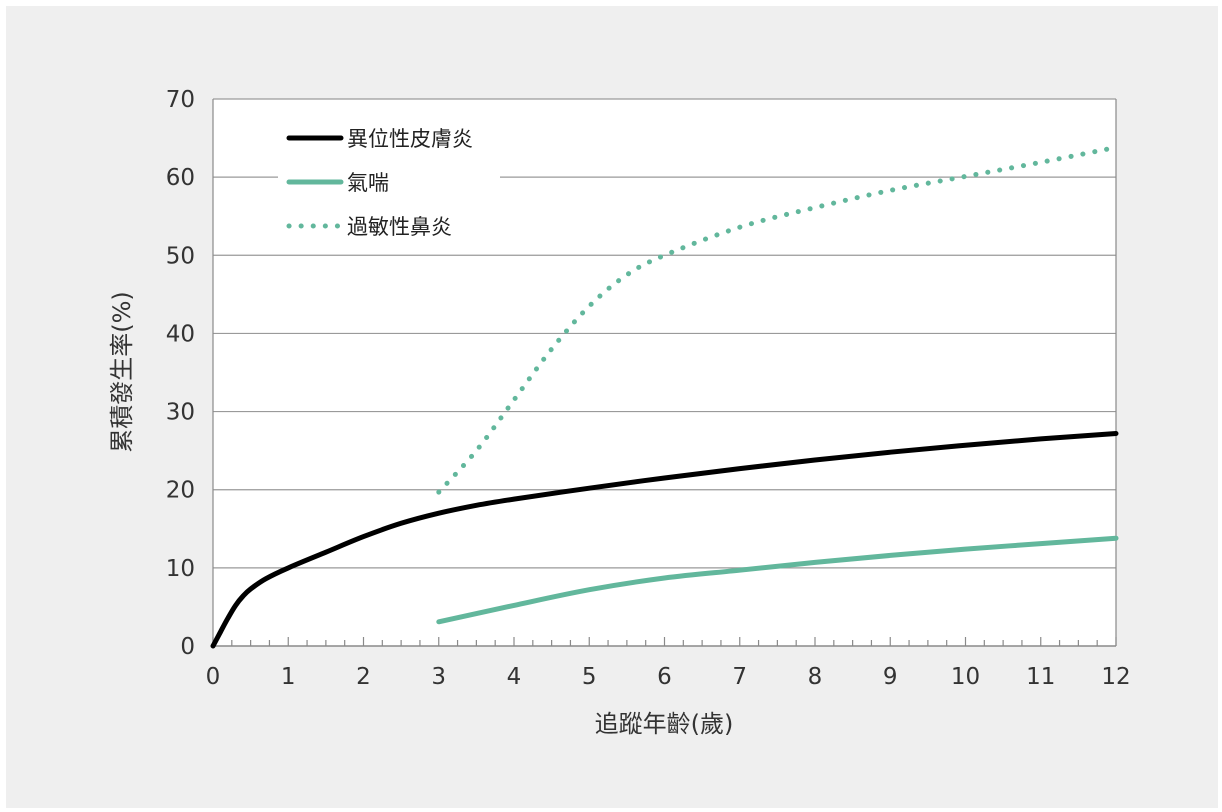  What do you see at coordinates (965, 677) in the screenshot?
I see `x-tick-label: 10` at bounding box center [965, 677].